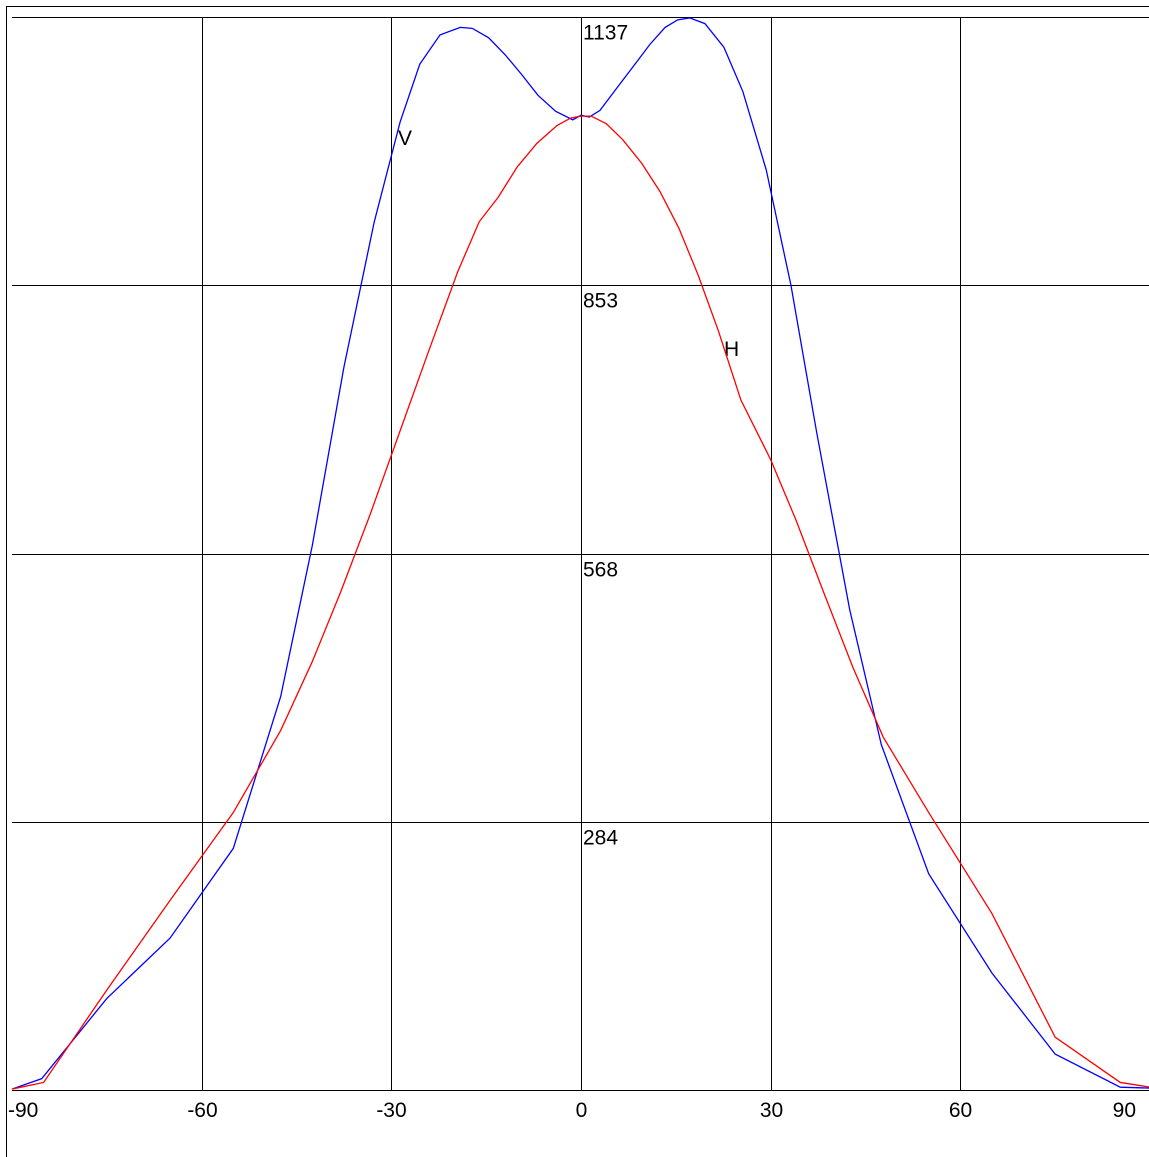  I want to click on y-tick-label: 853, so click(600, 301).